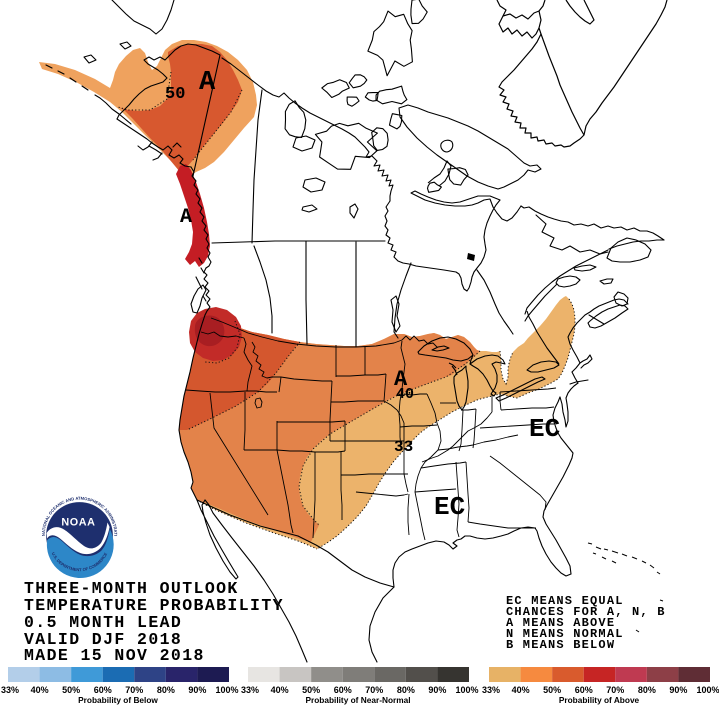 The width and height of the screenshot is (719, 712). What do you see at coordinates (103, 622) in the screenshot?
I see `svg-text: 0.5 MONTH LEAD` at bounding box center [103, 622].